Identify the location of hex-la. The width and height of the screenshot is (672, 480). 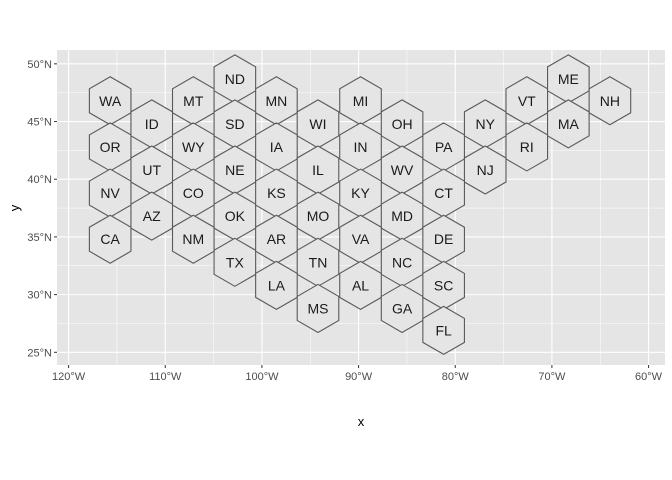
(276, 285).